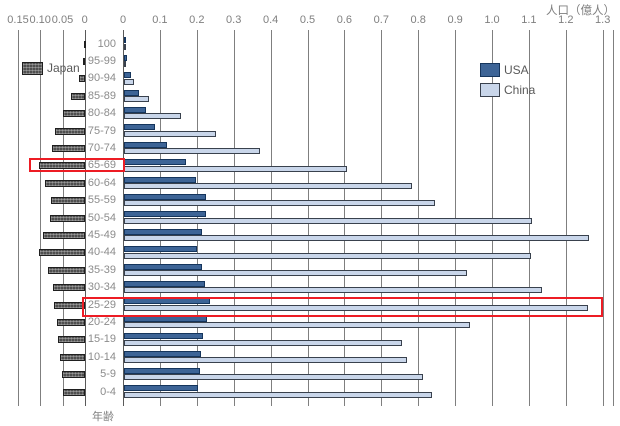  Describe the element at coordinates (101, 356) in the screenshot. I see `age-group-label: 10-14` at that location.